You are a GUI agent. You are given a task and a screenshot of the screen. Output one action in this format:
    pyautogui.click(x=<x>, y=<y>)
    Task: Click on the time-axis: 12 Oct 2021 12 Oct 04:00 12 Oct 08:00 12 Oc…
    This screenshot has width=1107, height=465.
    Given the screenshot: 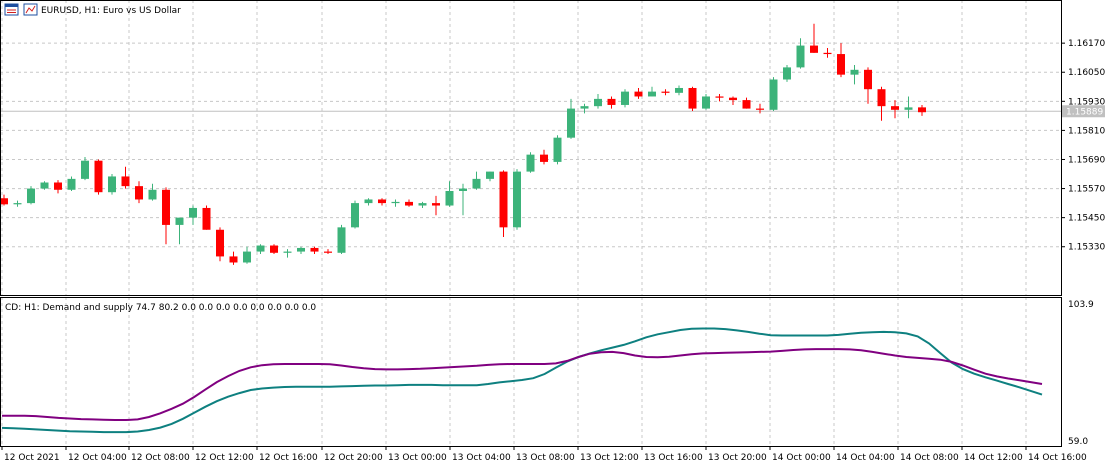 What is the action you would take?
    pyautogui.click(x=544, y=454)
    